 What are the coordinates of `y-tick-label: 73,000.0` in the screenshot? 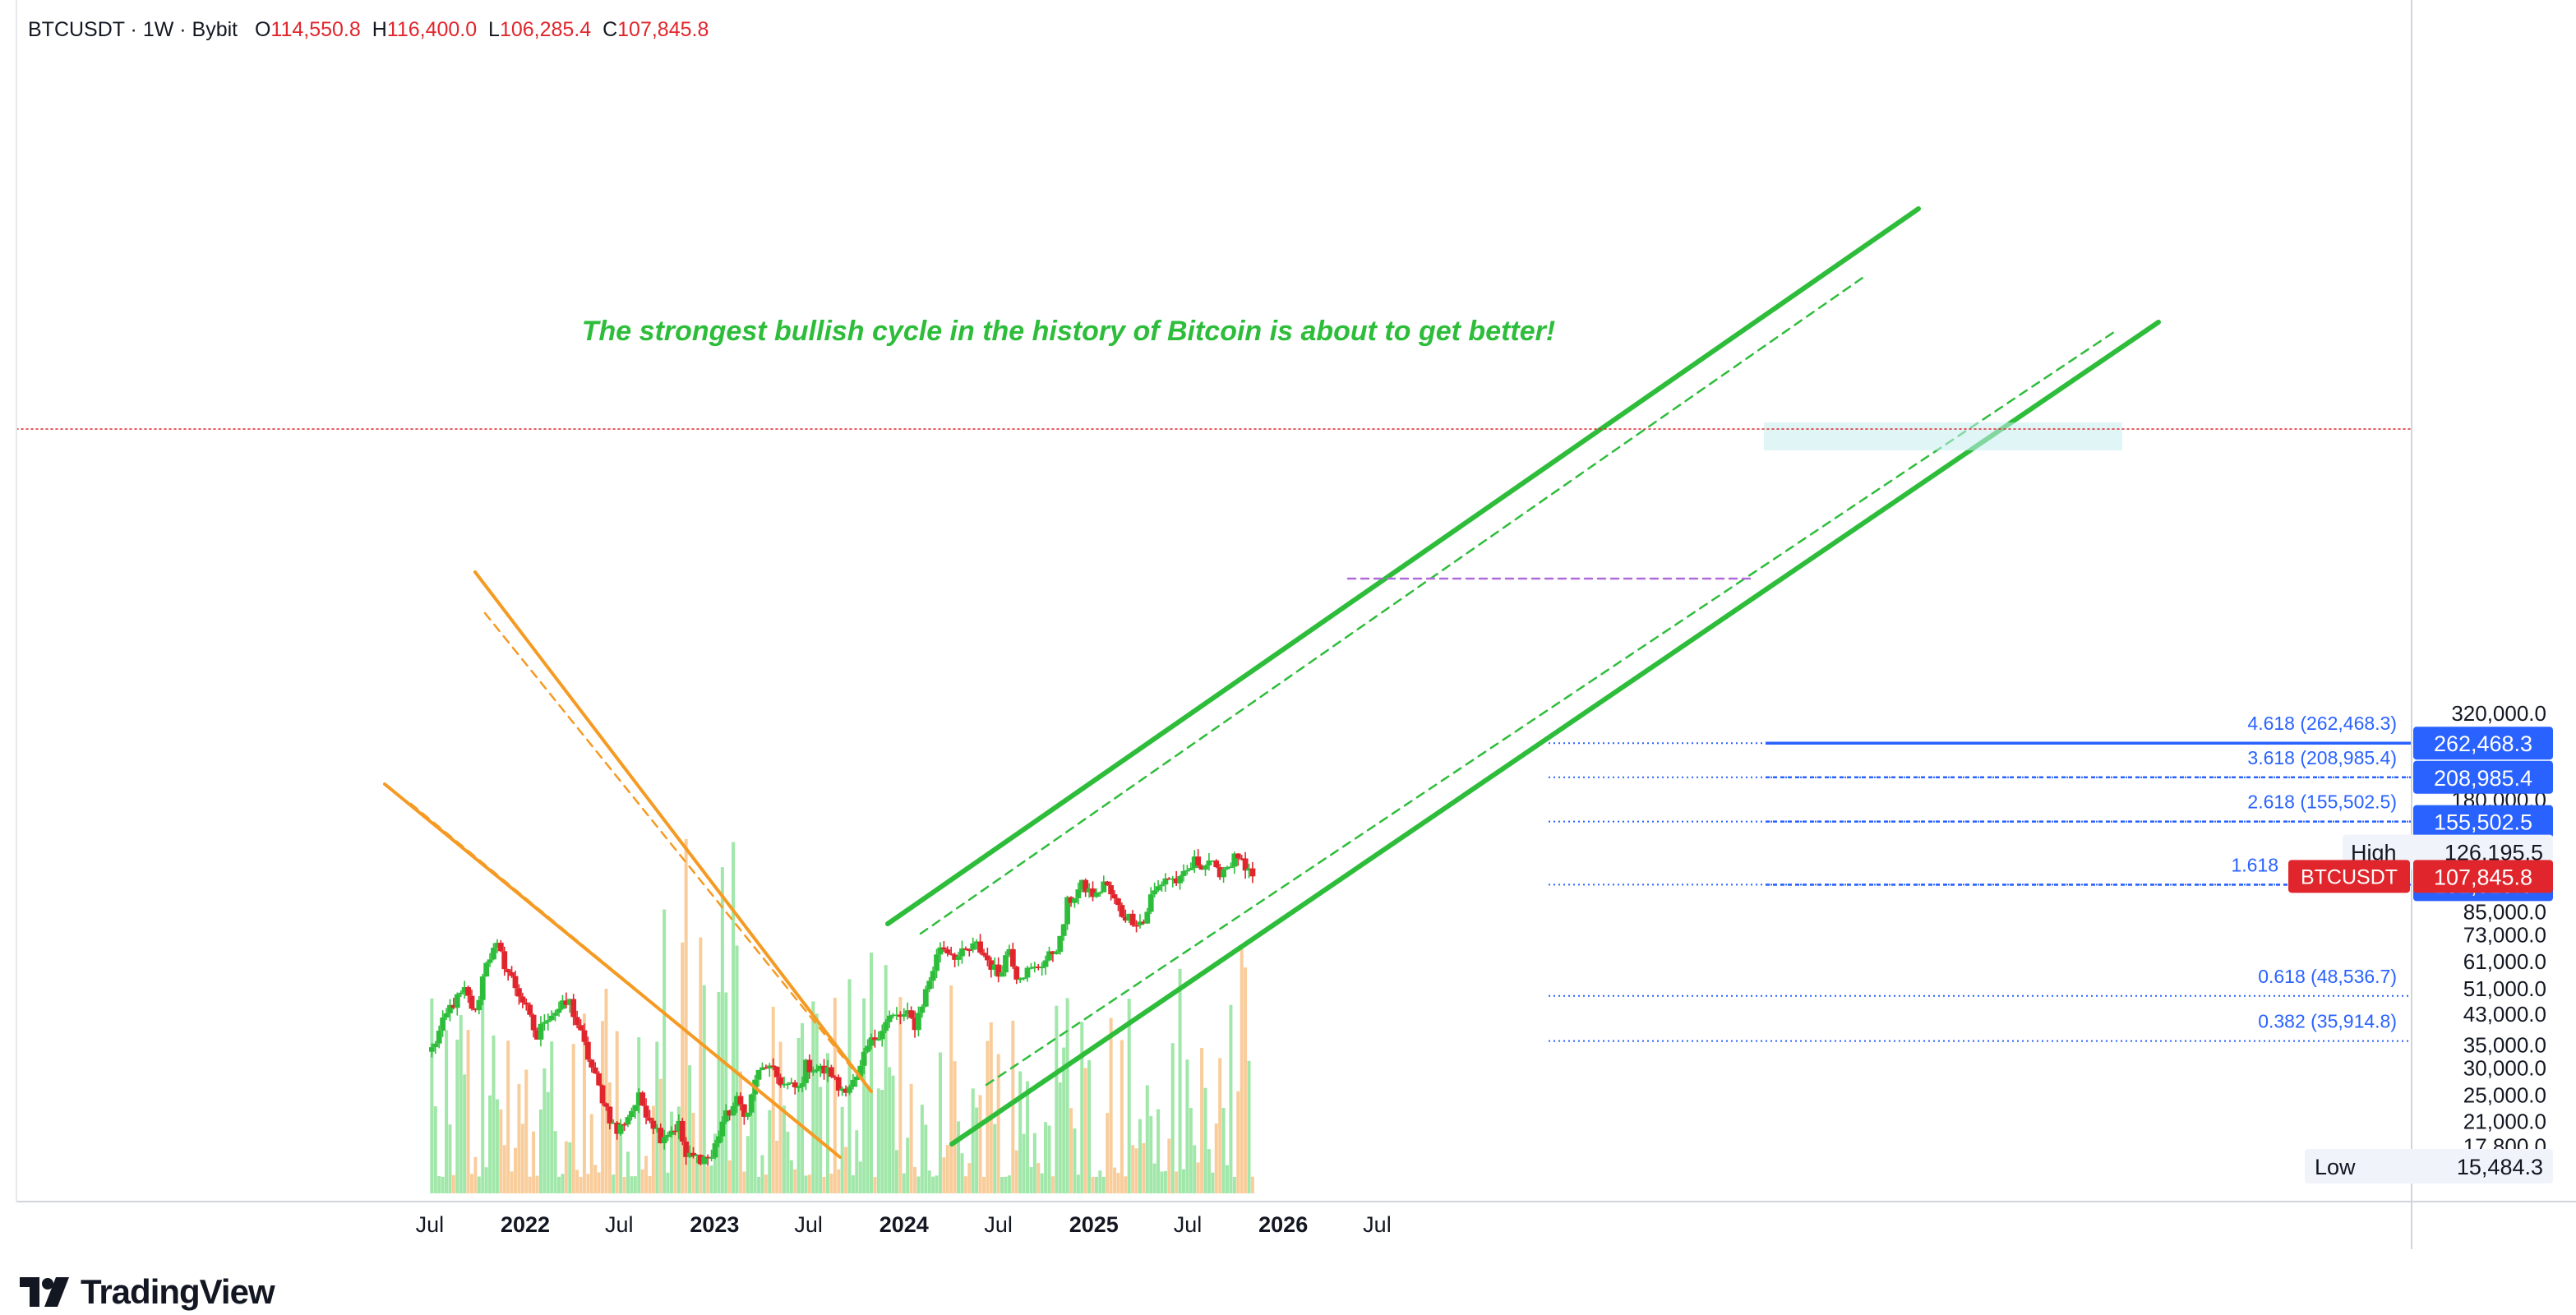 It's located at (2505, 934).